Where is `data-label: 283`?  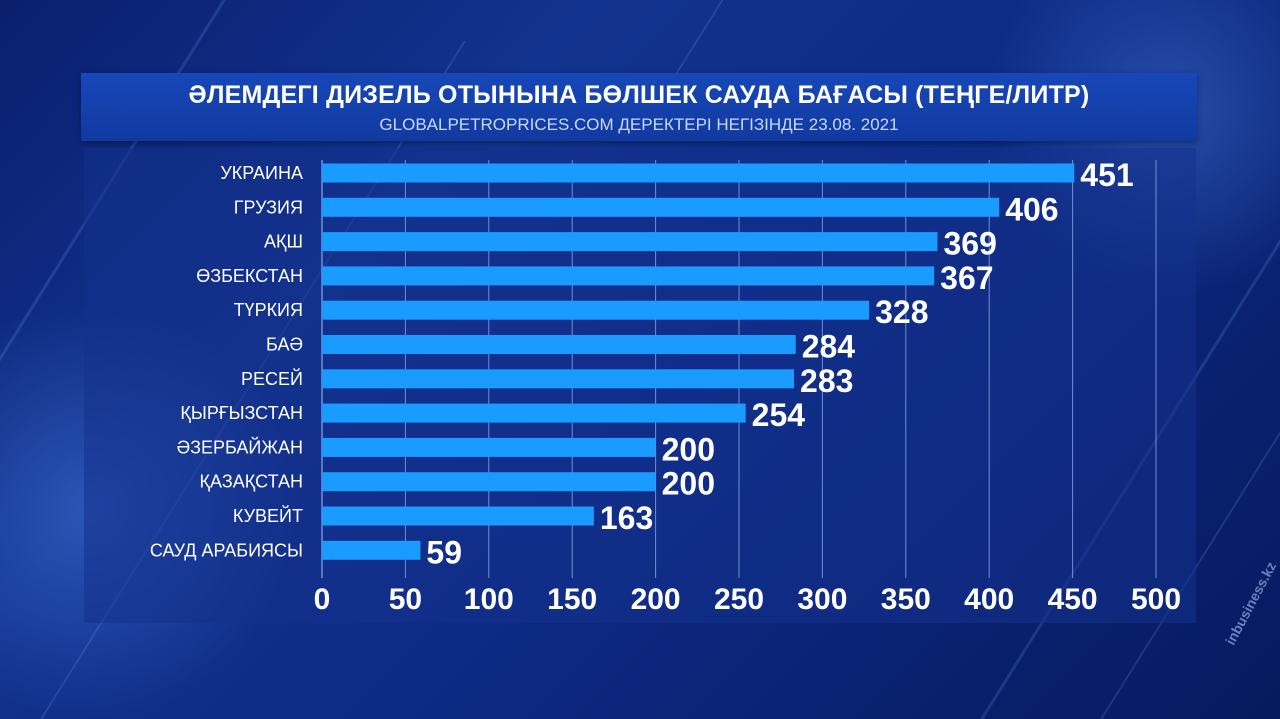 data-label: 283 is located at coordinates (826, 381).